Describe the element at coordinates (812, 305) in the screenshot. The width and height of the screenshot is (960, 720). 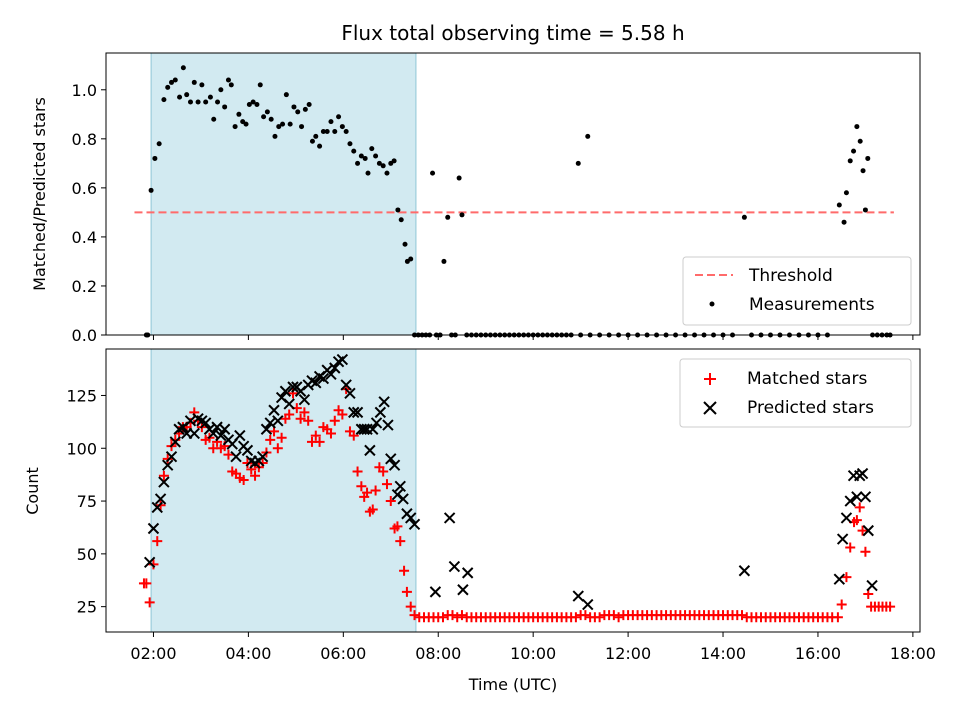
I see `measurements-legend-label: Measurements` at that location.